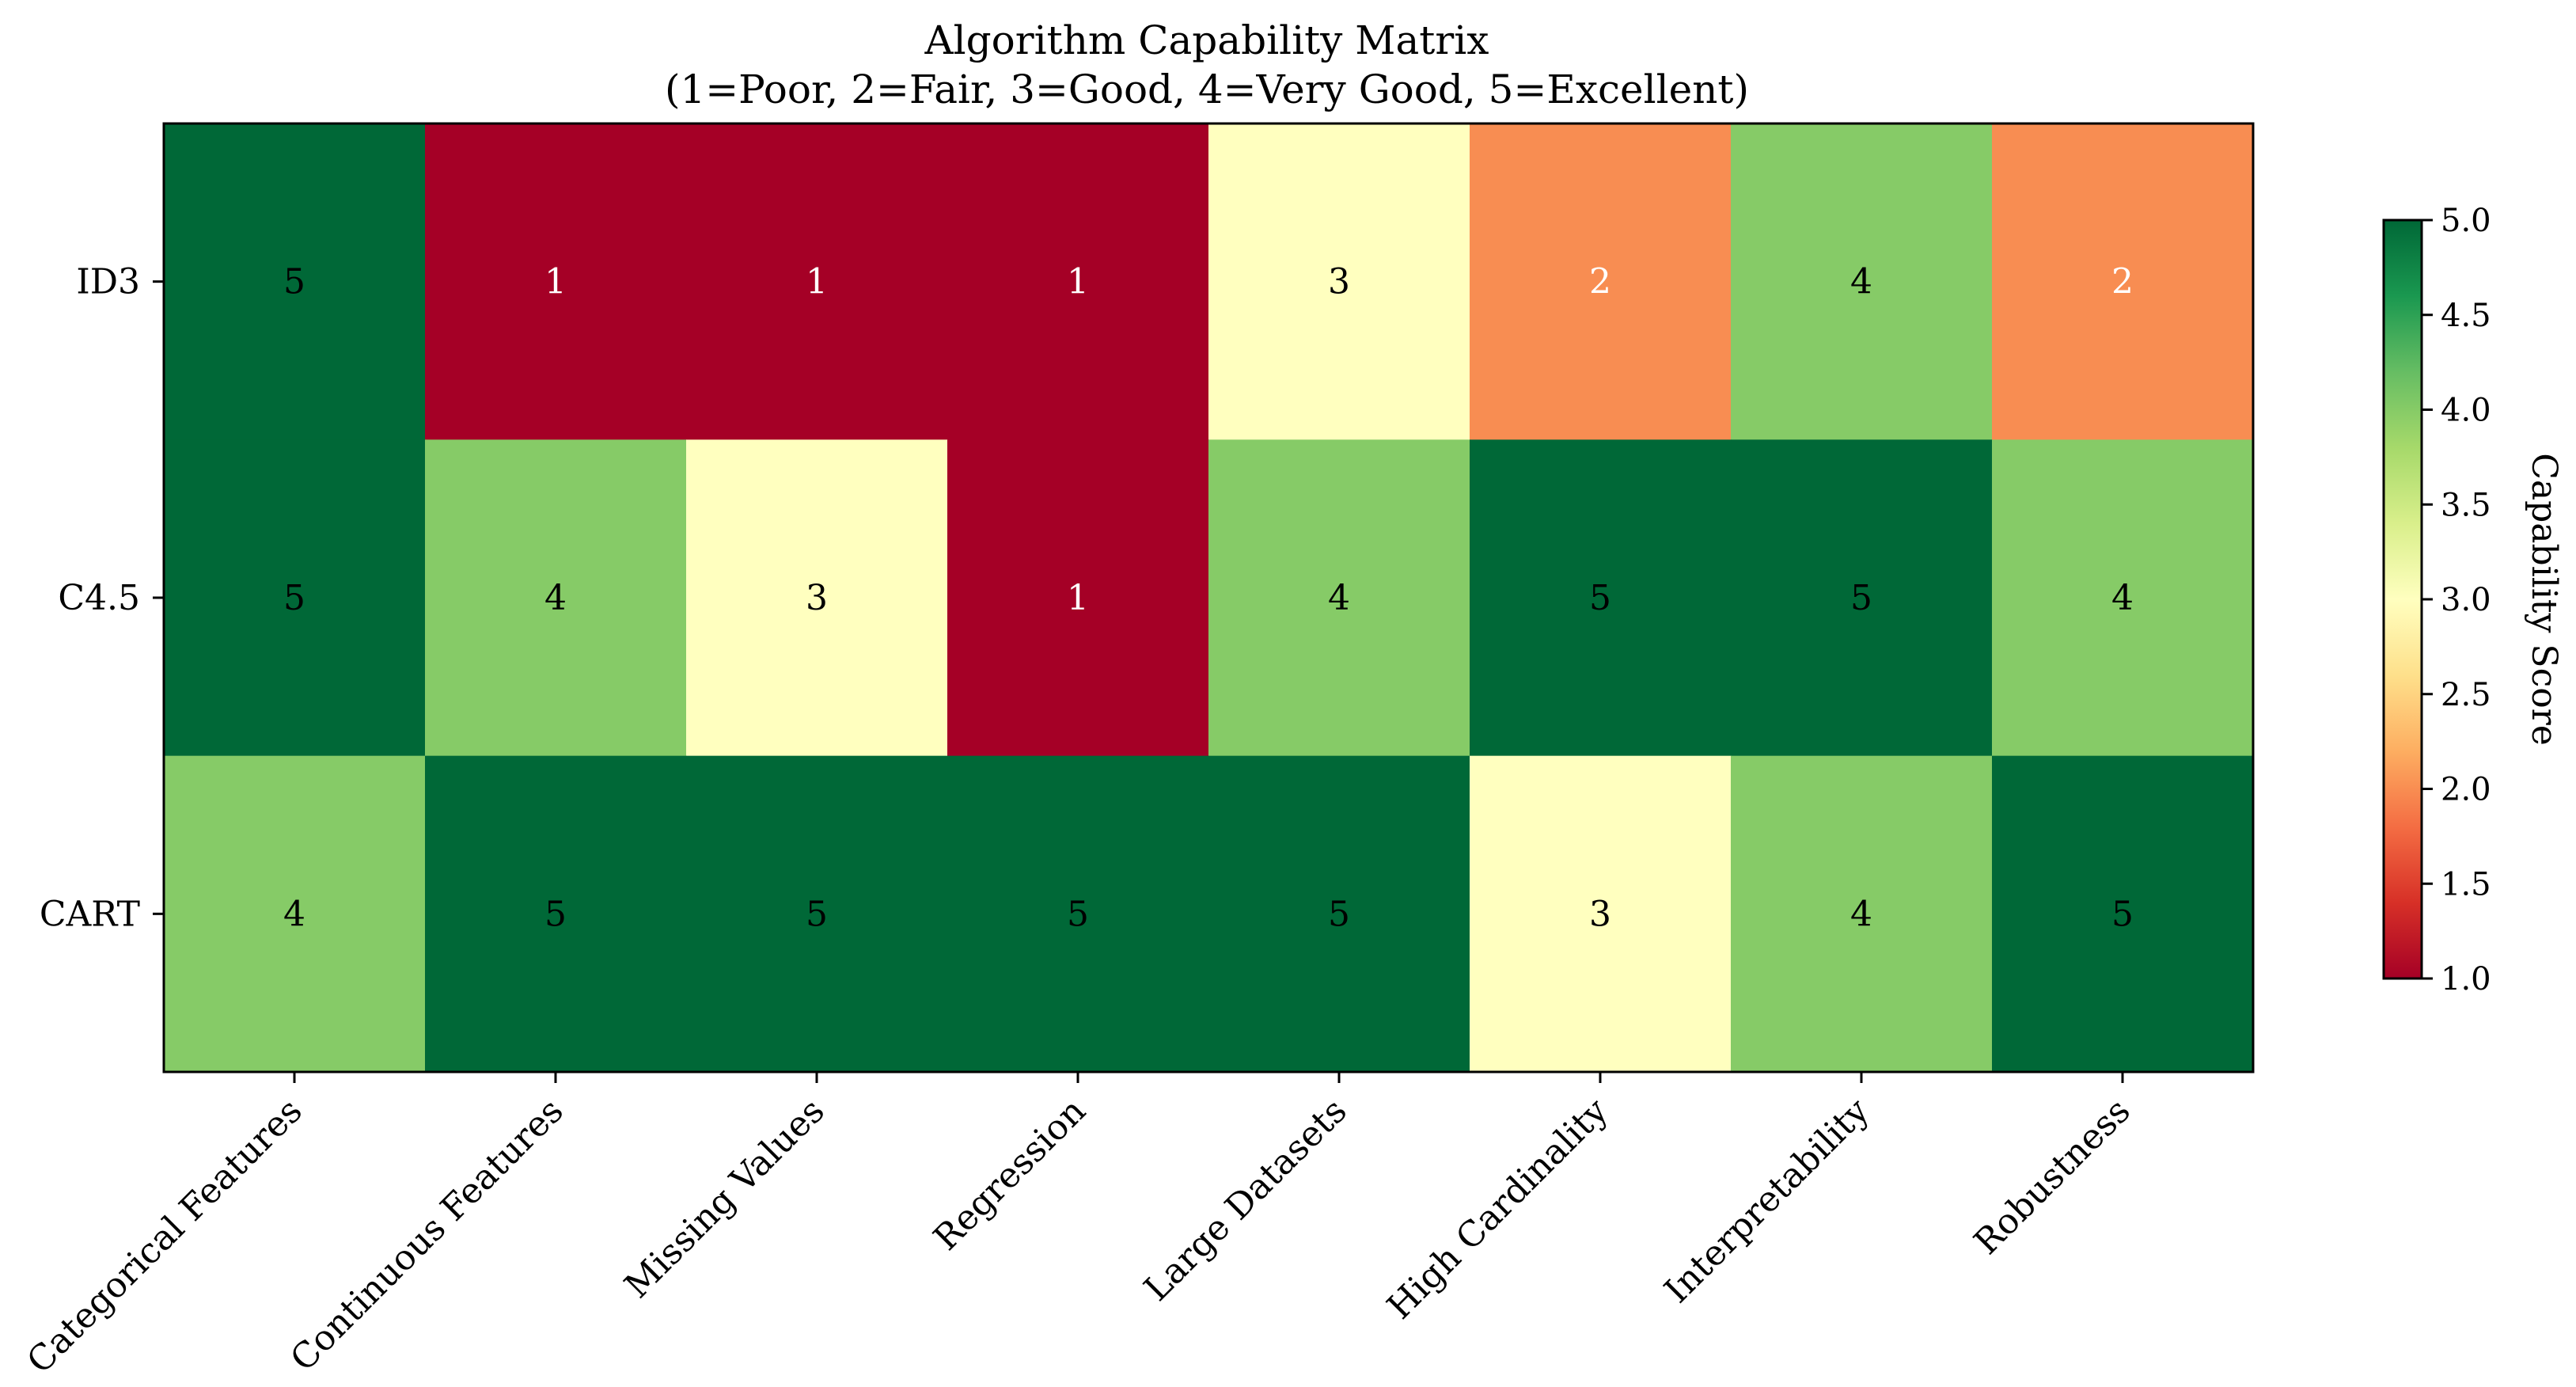 This screenshot has width=2576, height=1387. I want to click on chart-title: Algorithm Capability Matrix, so click(1206, 40).